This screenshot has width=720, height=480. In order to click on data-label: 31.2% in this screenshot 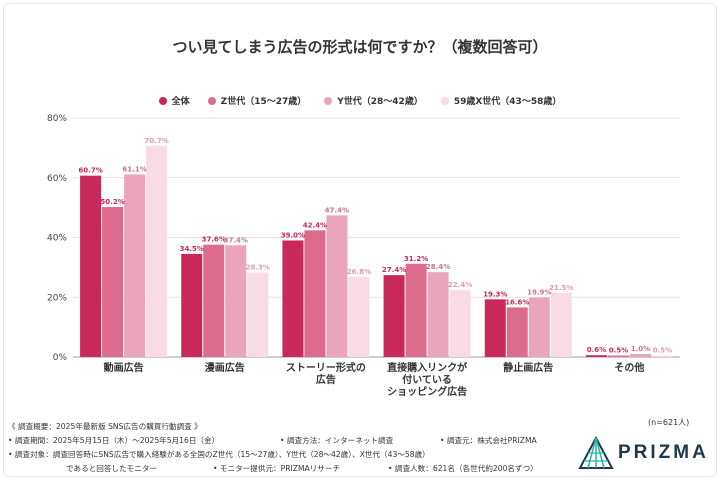, I will do `click(416, 259)`.